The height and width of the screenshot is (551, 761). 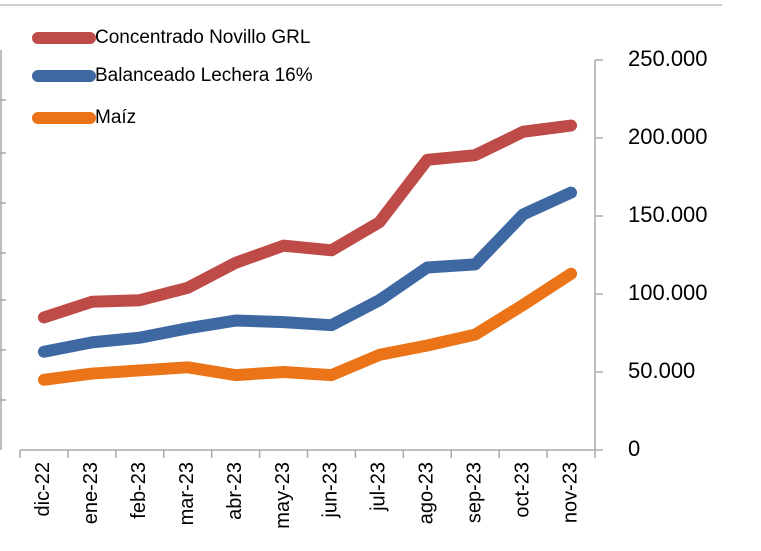 What do you see at coordinates (331, 490) in the screenshot?
I see `x-tick-label: jun-23` at bounding box center [331, 490].